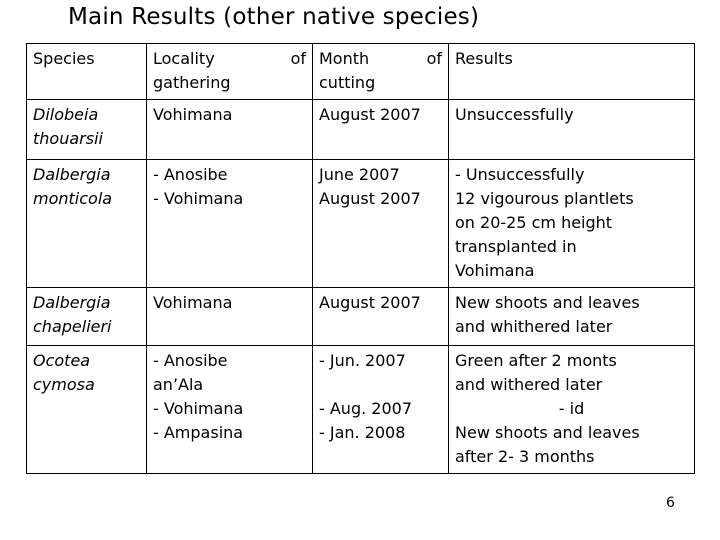 The image size is (720, 540). Describe the element at coordinates (86, 71) in the screenshot. I see `header-species: Species` at that location.